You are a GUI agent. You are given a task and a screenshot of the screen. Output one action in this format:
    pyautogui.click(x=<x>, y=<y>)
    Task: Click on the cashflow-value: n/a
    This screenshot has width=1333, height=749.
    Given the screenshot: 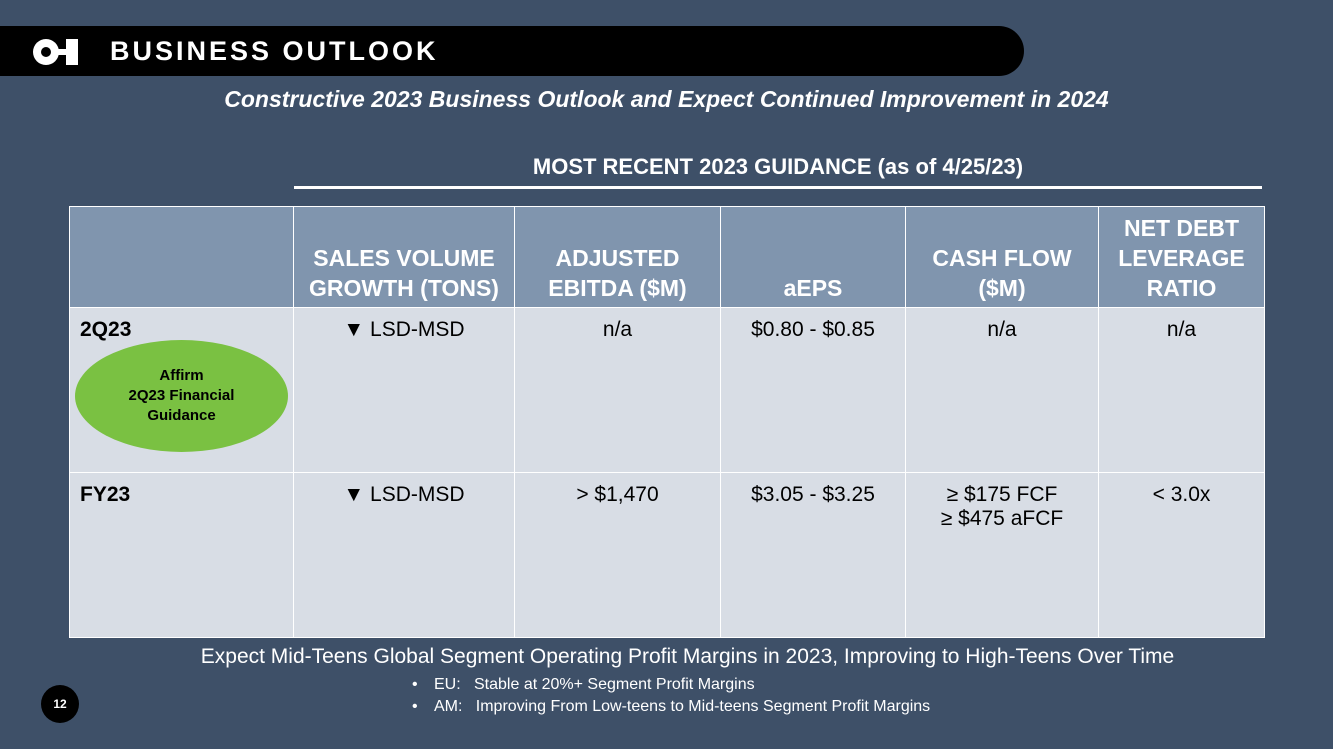 What is the action you would take?
    pyautogui.click(x=1002, y=329)
    